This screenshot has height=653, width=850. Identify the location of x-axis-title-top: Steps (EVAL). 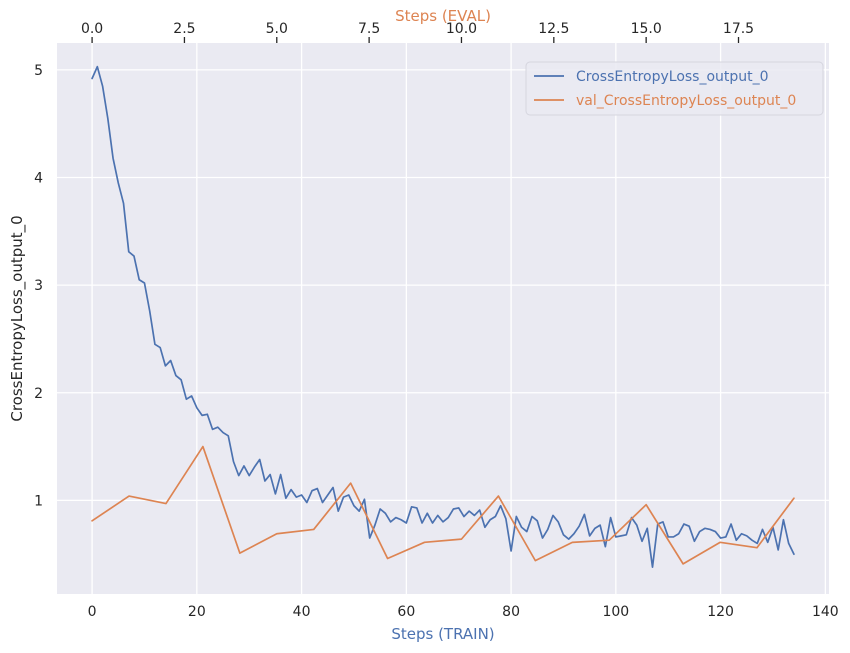
(443, 16).